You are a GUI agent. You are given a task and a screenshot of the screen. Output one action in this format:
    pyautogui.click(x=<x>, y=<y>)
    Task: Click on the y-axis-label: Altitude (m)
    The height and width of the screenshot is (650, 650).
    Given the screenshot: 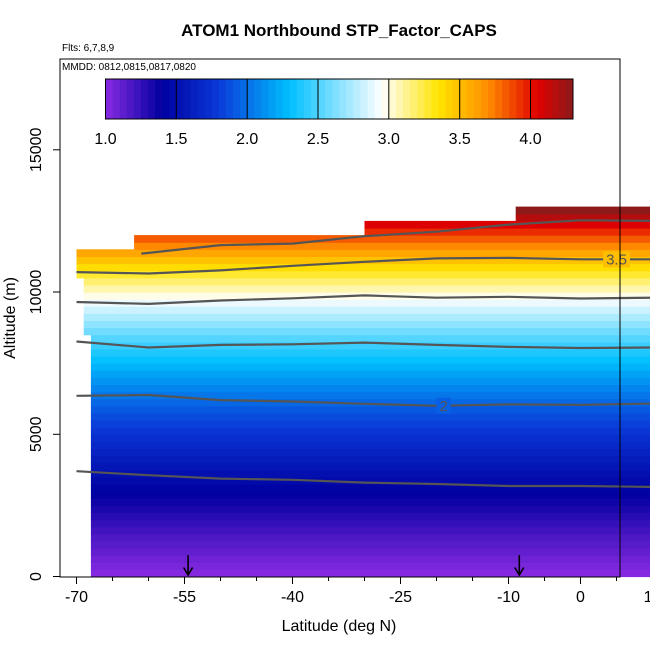 What is the action you would take?
    pyautogui.click(x=10, y=318)
    